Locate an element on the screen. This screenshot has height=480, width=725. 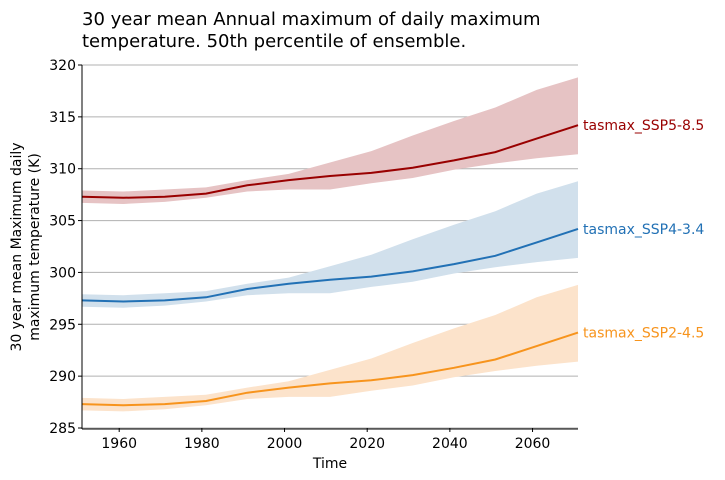
x-tick-label-3: 2020 is located at coordinates (367, 444).